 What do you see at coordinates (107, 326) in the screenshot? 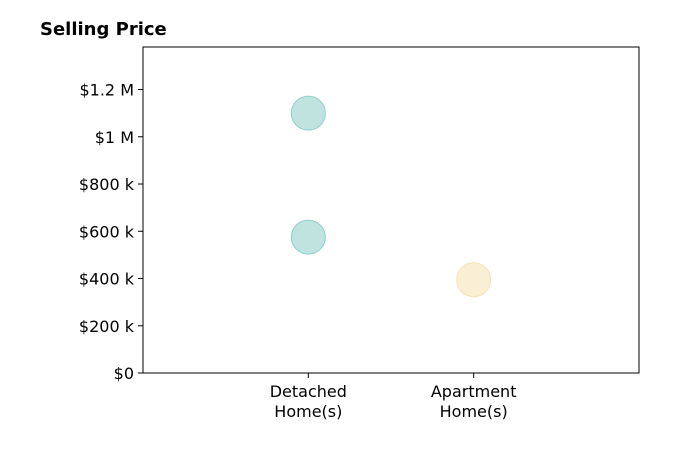
I see `y-tick-label: $200 k` at bounding box center [107, 326].